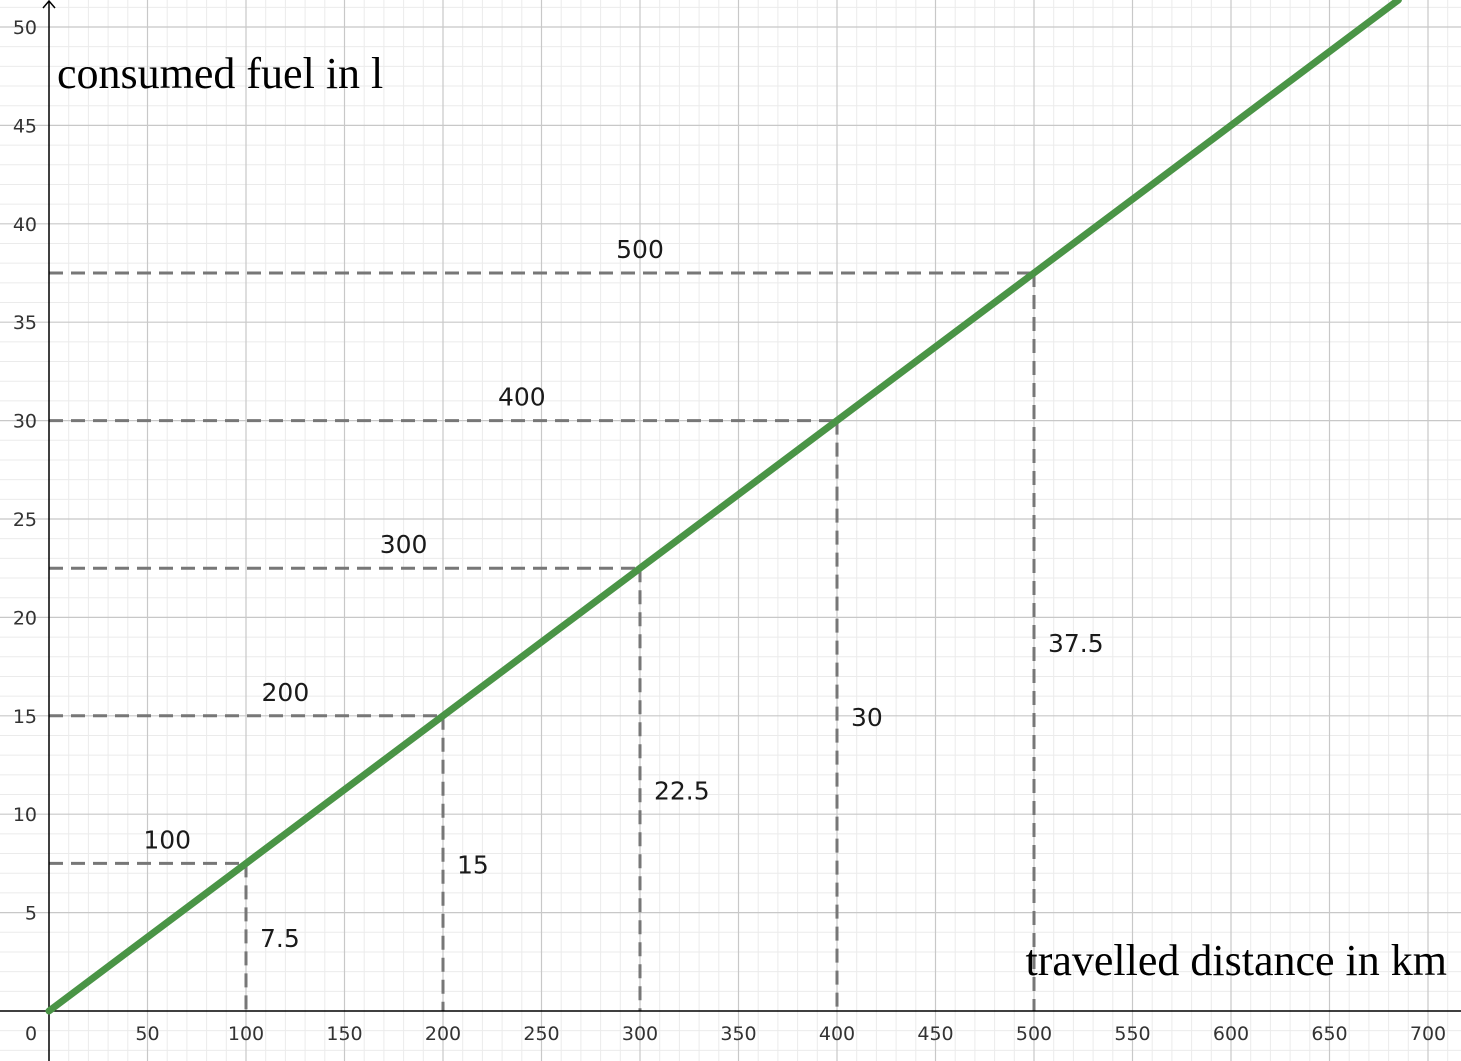 The image size is (1461, 1061). Describe the element at coordinates (25, 422) in the screenshot. I see `y-tick-label: 30` at that location.